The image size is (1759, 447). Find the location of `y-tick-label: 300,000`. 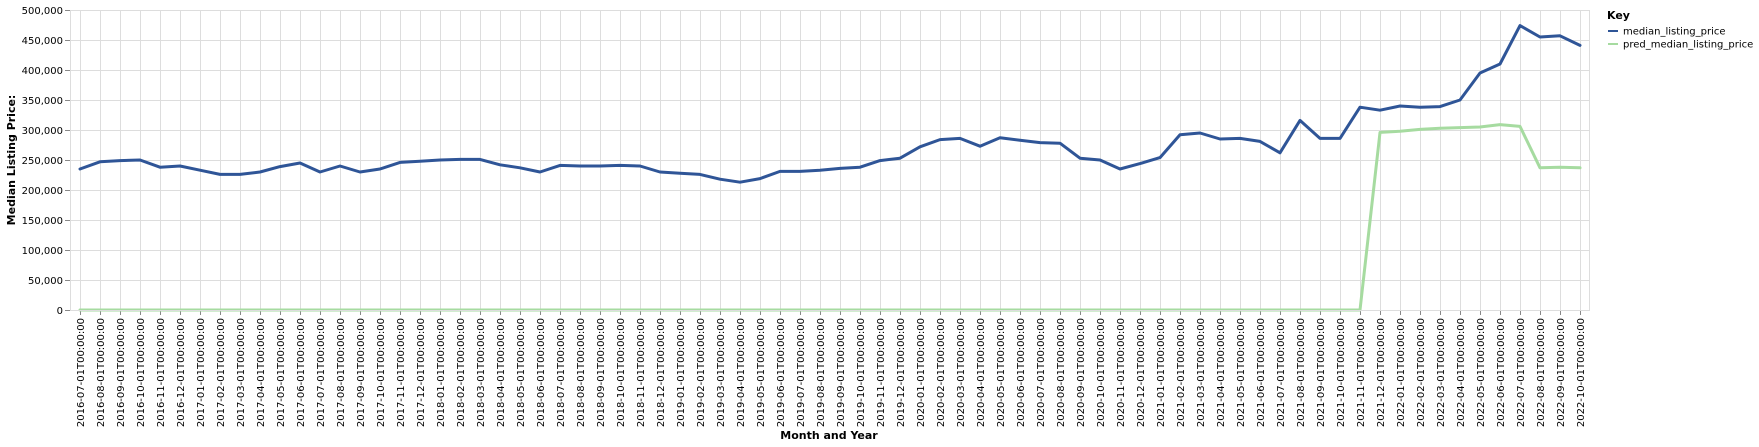

y-tick-label: 300,000 is located at coordinates (42, 131).